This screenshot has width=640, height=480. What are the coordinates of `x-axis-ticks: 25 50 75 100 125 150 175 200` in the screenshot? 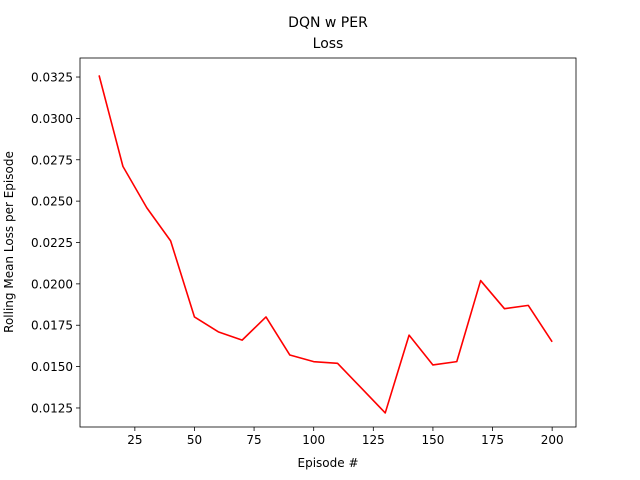 It's located at (345, 437).